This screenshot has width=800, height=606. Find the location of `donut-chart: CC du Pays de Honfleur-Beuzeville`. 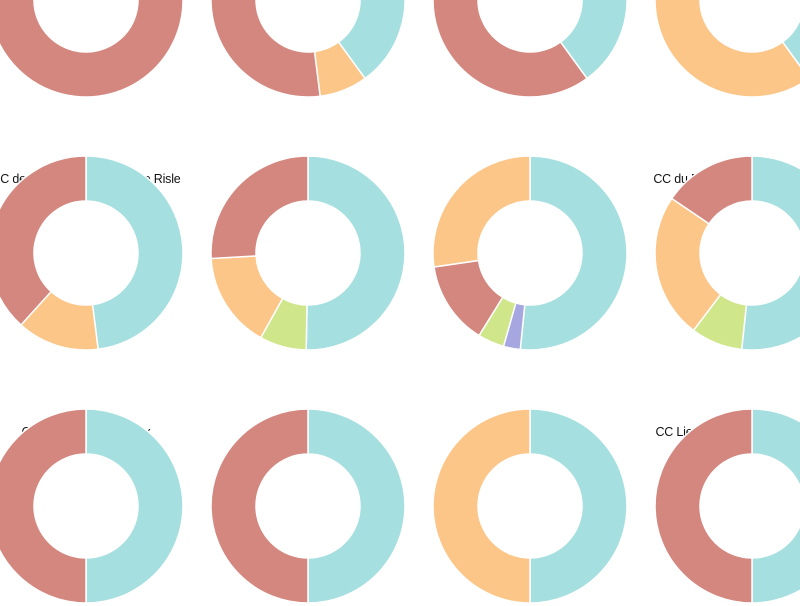

donut-chart: CC du Pays de Honfleur-Beuzeville is located at coordinates (720, 226).